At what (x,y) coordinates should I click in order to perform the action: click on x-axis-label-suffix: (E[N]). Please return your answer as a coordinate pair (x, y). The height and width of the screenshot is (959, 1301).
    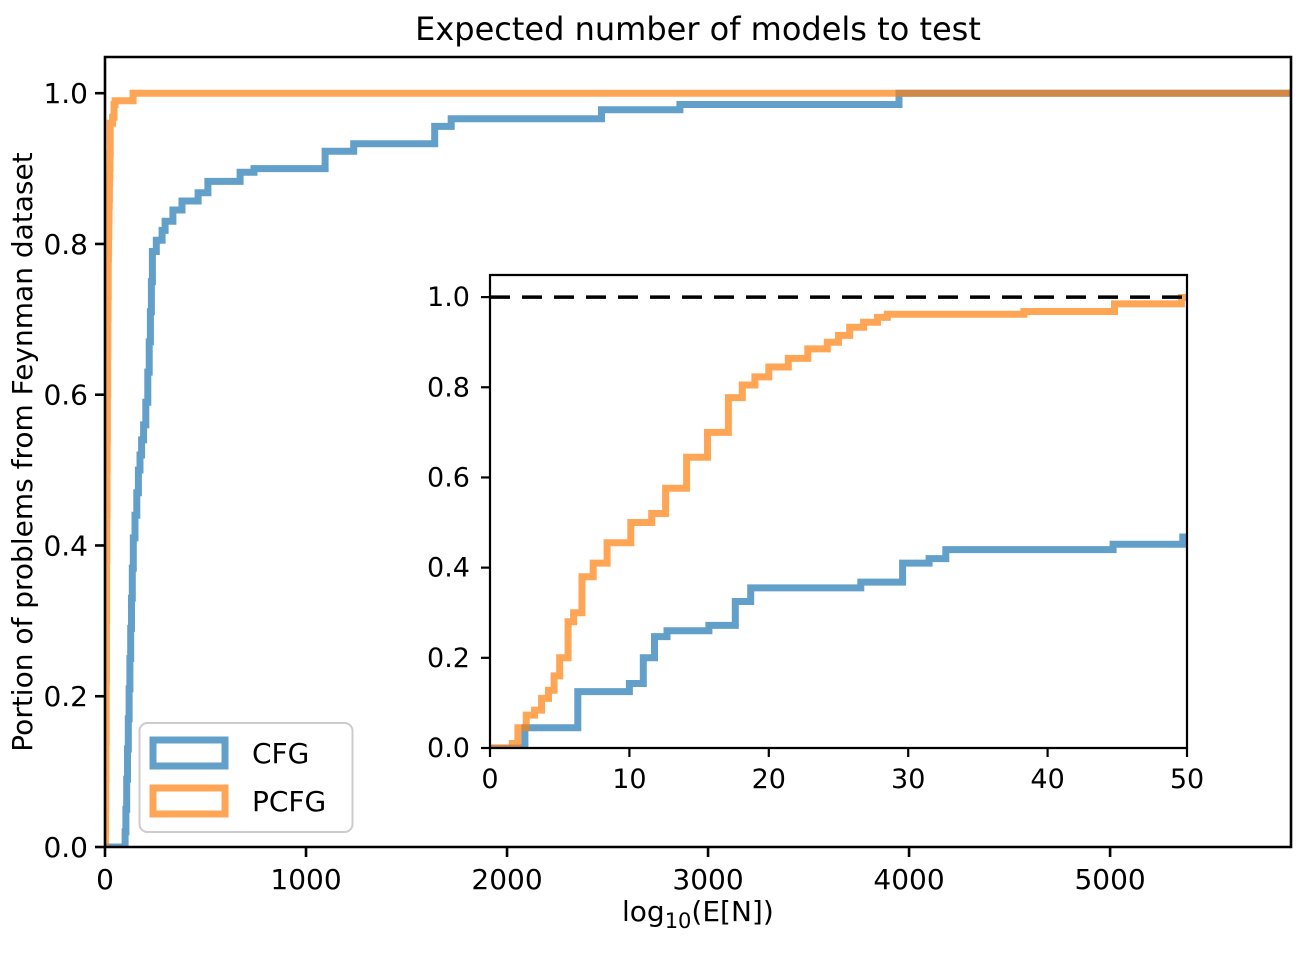
    Looking at the image, I should click on (732, 911).